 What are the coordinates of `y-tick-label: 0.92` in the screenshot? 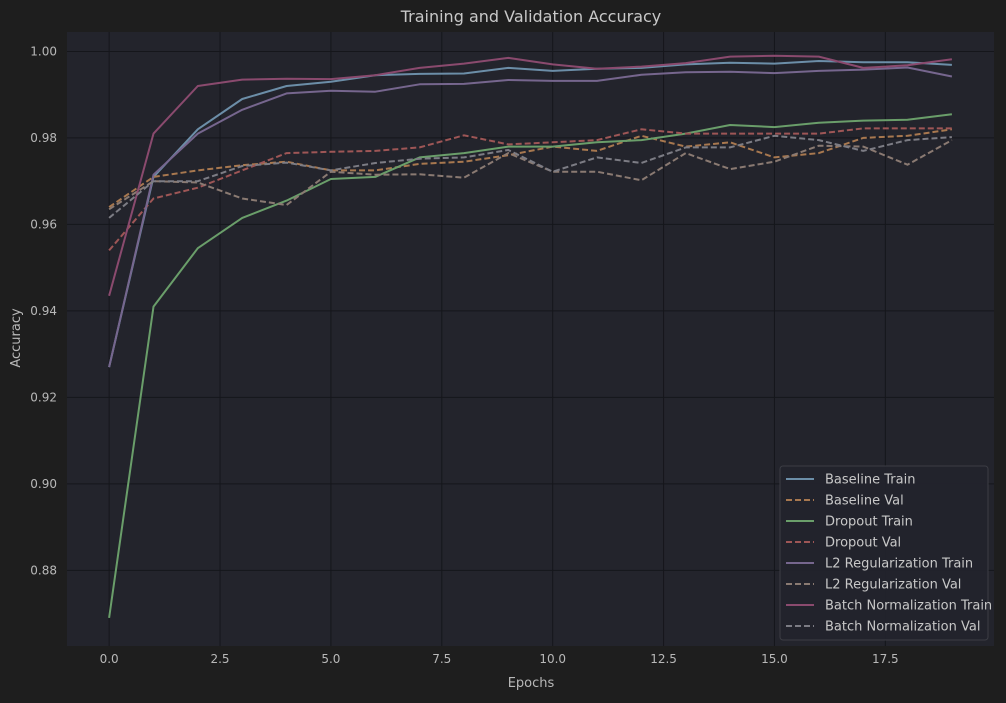 It's located at (43, 397).